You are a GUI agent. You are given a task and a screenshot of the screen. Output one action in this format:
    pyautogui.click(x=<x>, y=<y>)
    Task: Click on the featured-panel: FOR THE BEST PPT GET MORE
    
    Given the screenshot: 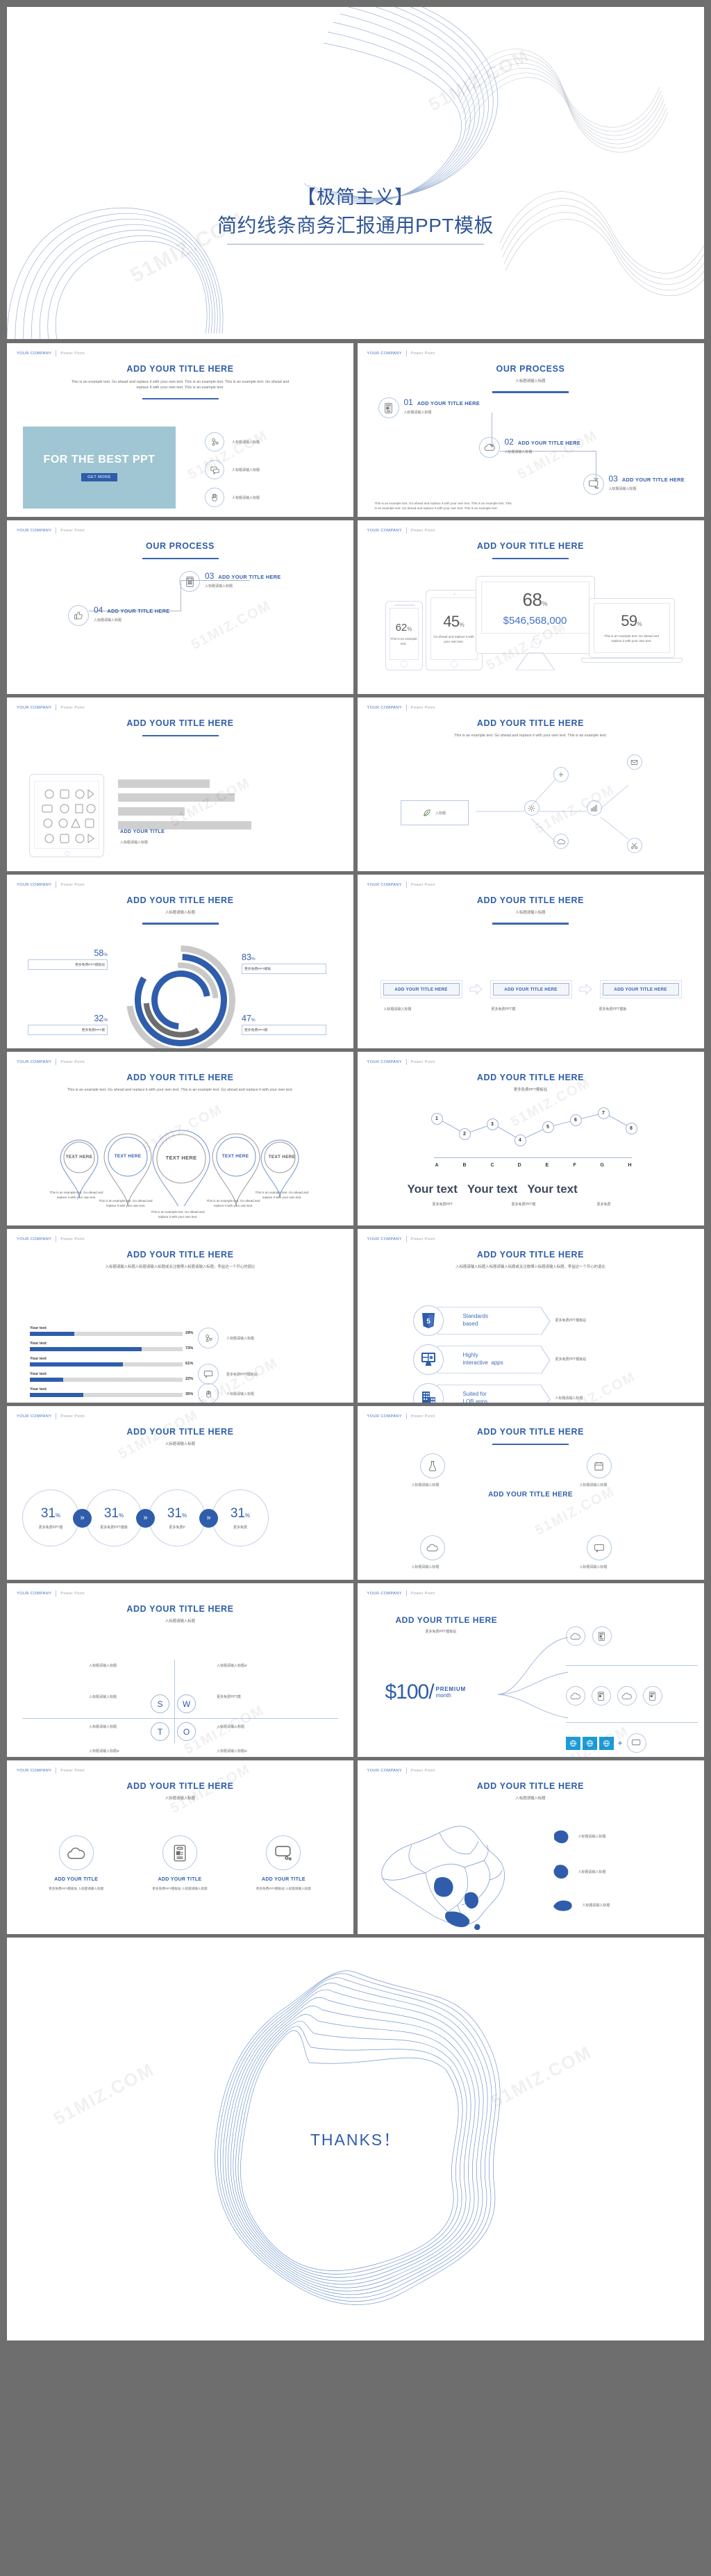 What is the action you would take?
    pyautogui.click(x=99, y=468)
    